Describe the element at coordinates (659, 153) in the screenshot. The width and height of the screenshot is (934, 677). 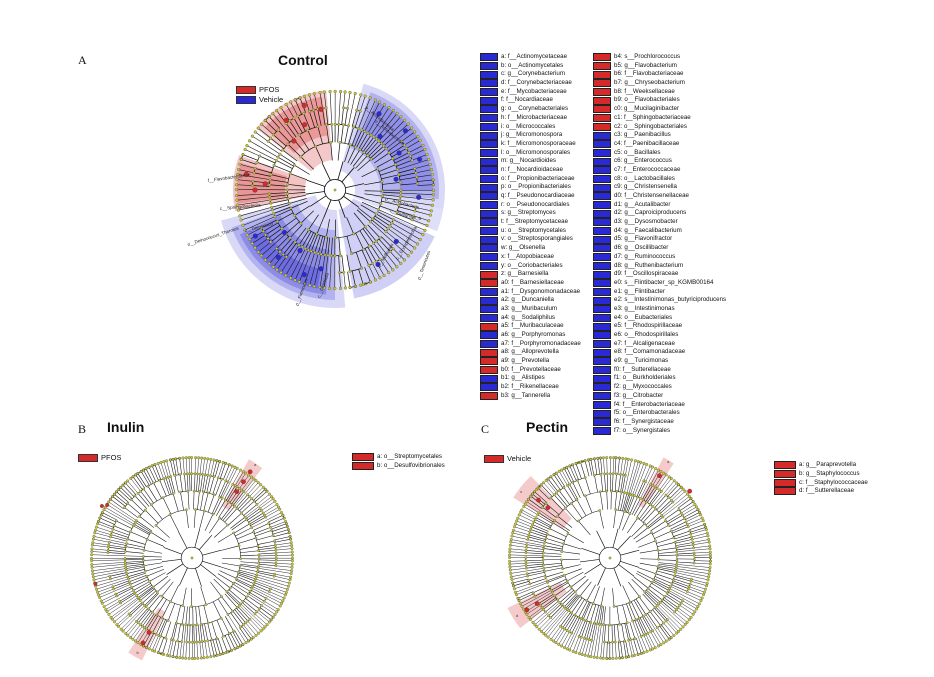
I see `taxon-entry: c5: o__Bacillales` at that location.